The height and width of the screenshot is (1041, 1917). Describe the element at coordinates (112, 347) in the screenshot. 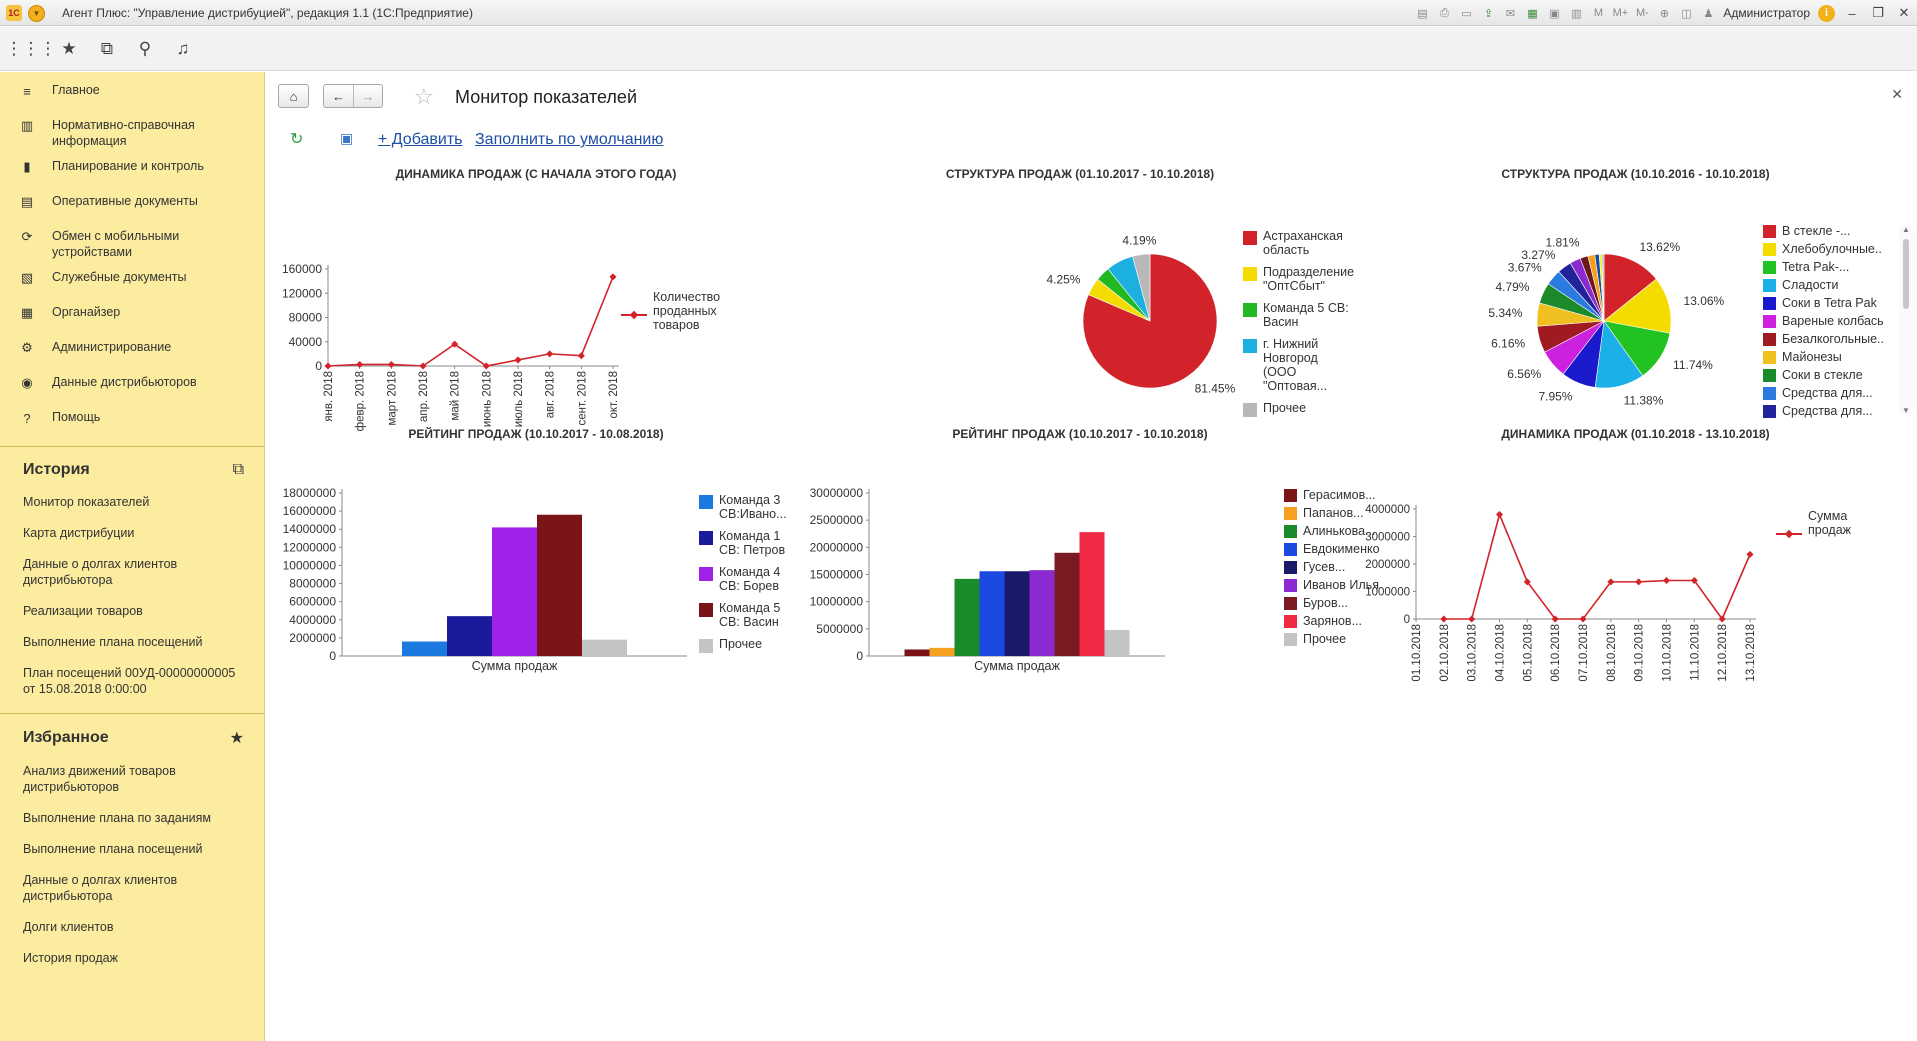

I see `sidebar-section-label: Администрирование` at that location.